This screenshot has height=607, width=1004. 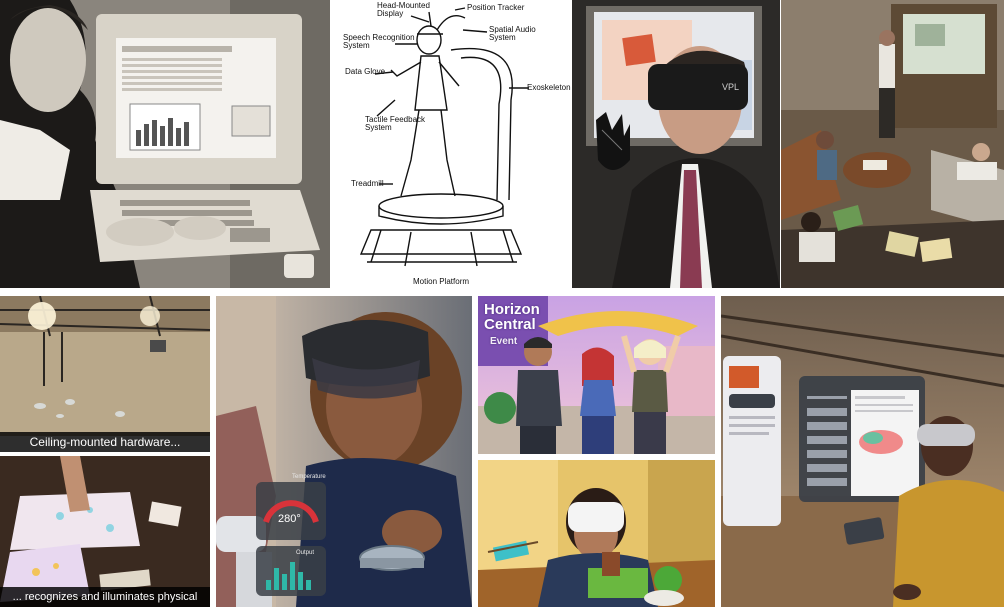 I want to click on lab-photo-art, so click(x=892, y=144).